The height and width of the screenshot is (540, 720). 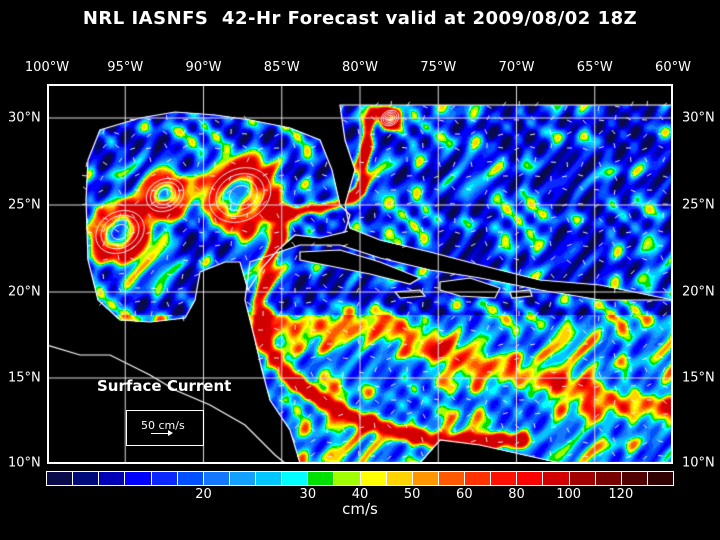 What do you see at coordinates (438, 67) in the screenshot?
I see `longitude-label: 75°W` at bounding box center [438, 67].